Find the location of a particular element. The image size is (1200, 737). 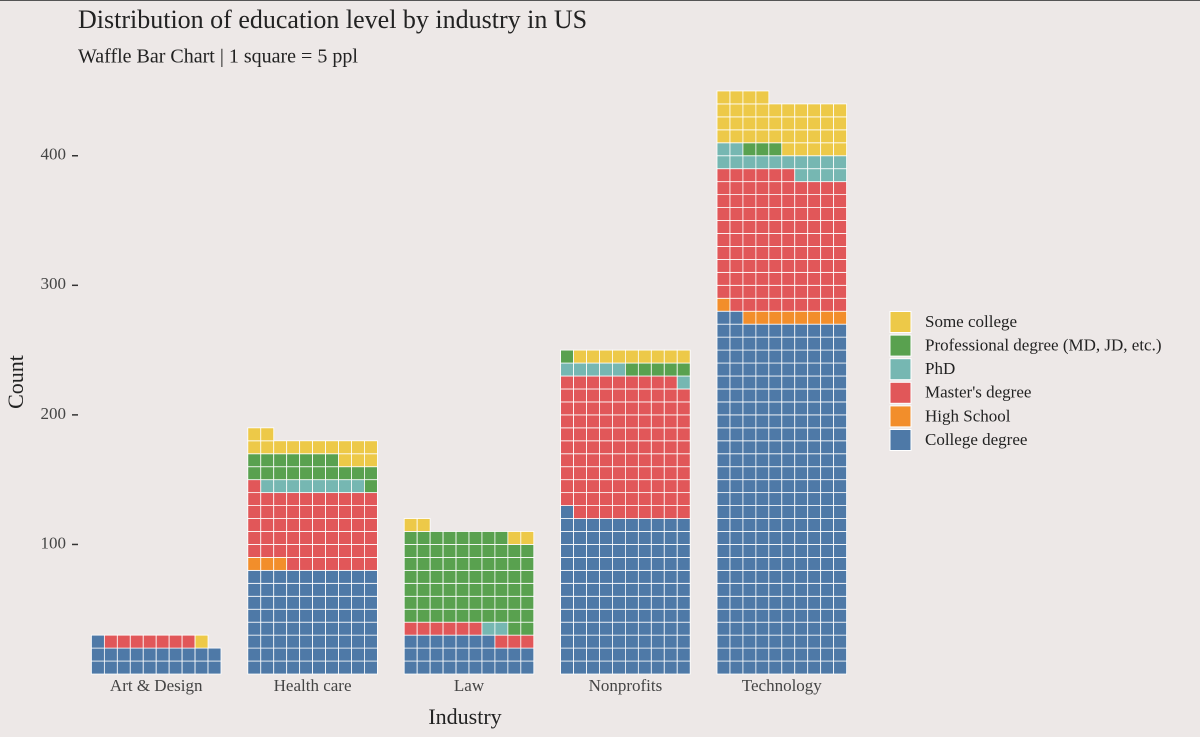

y-tick-label: 200 is located at coordinates (54, 413).